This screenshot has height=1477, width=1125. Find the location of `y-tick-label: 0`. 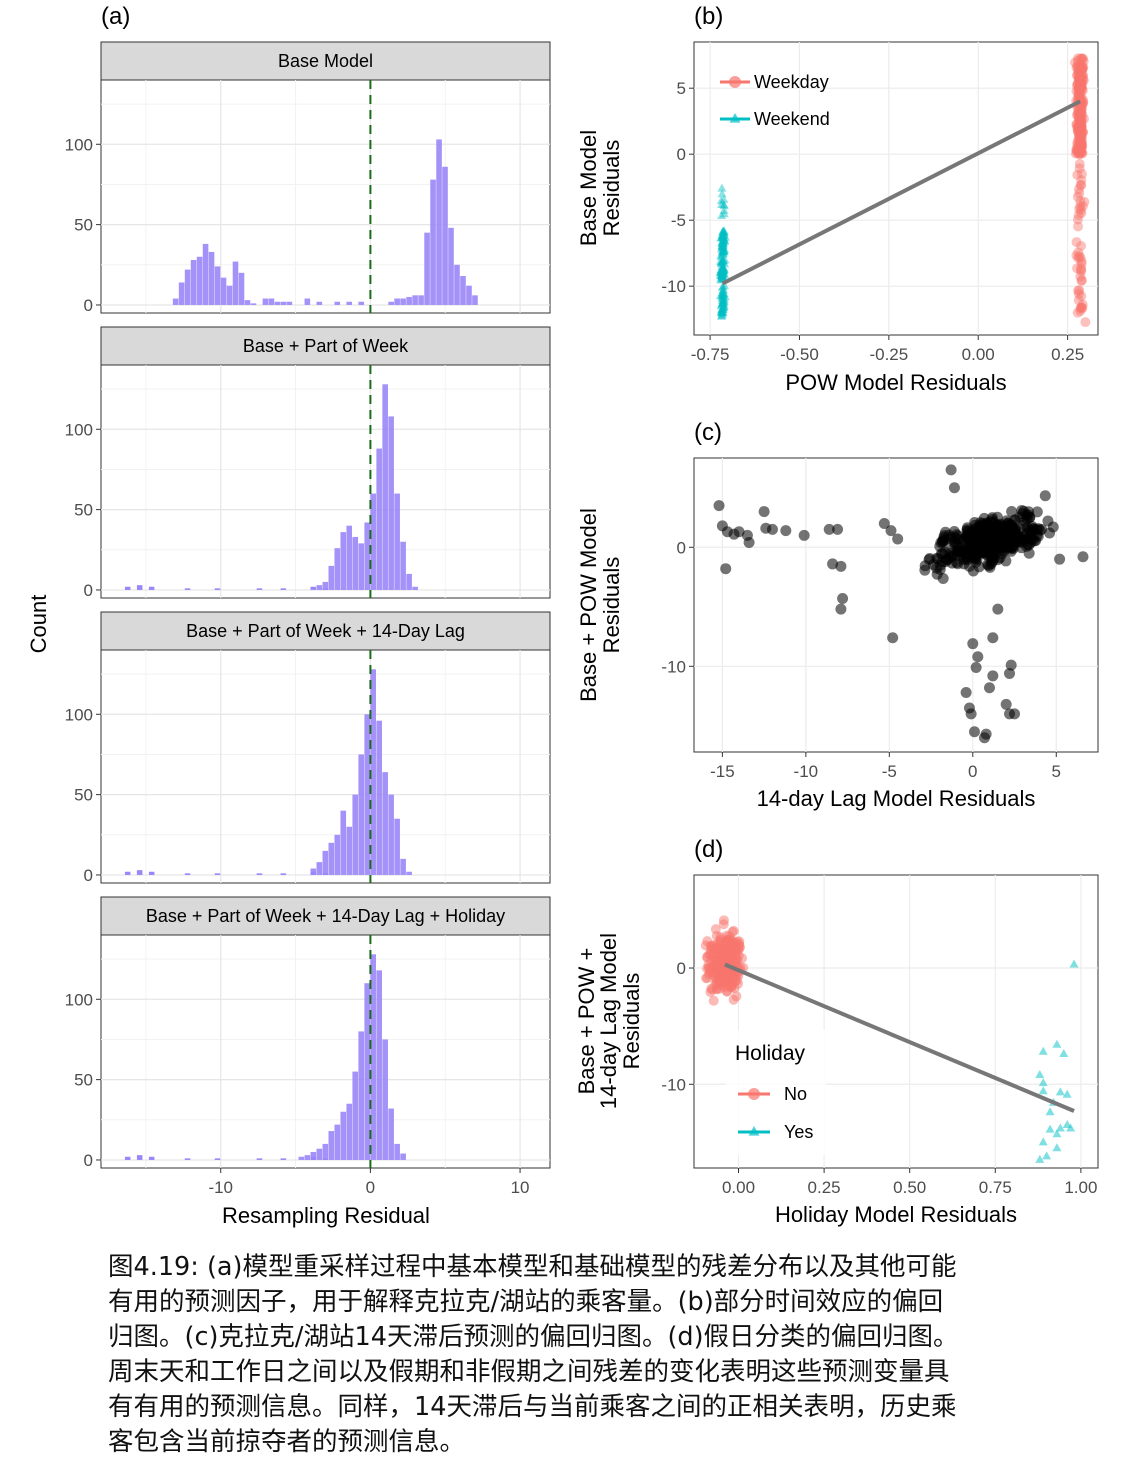

y-tick-label: 0 is located at coordinates (88, 590).